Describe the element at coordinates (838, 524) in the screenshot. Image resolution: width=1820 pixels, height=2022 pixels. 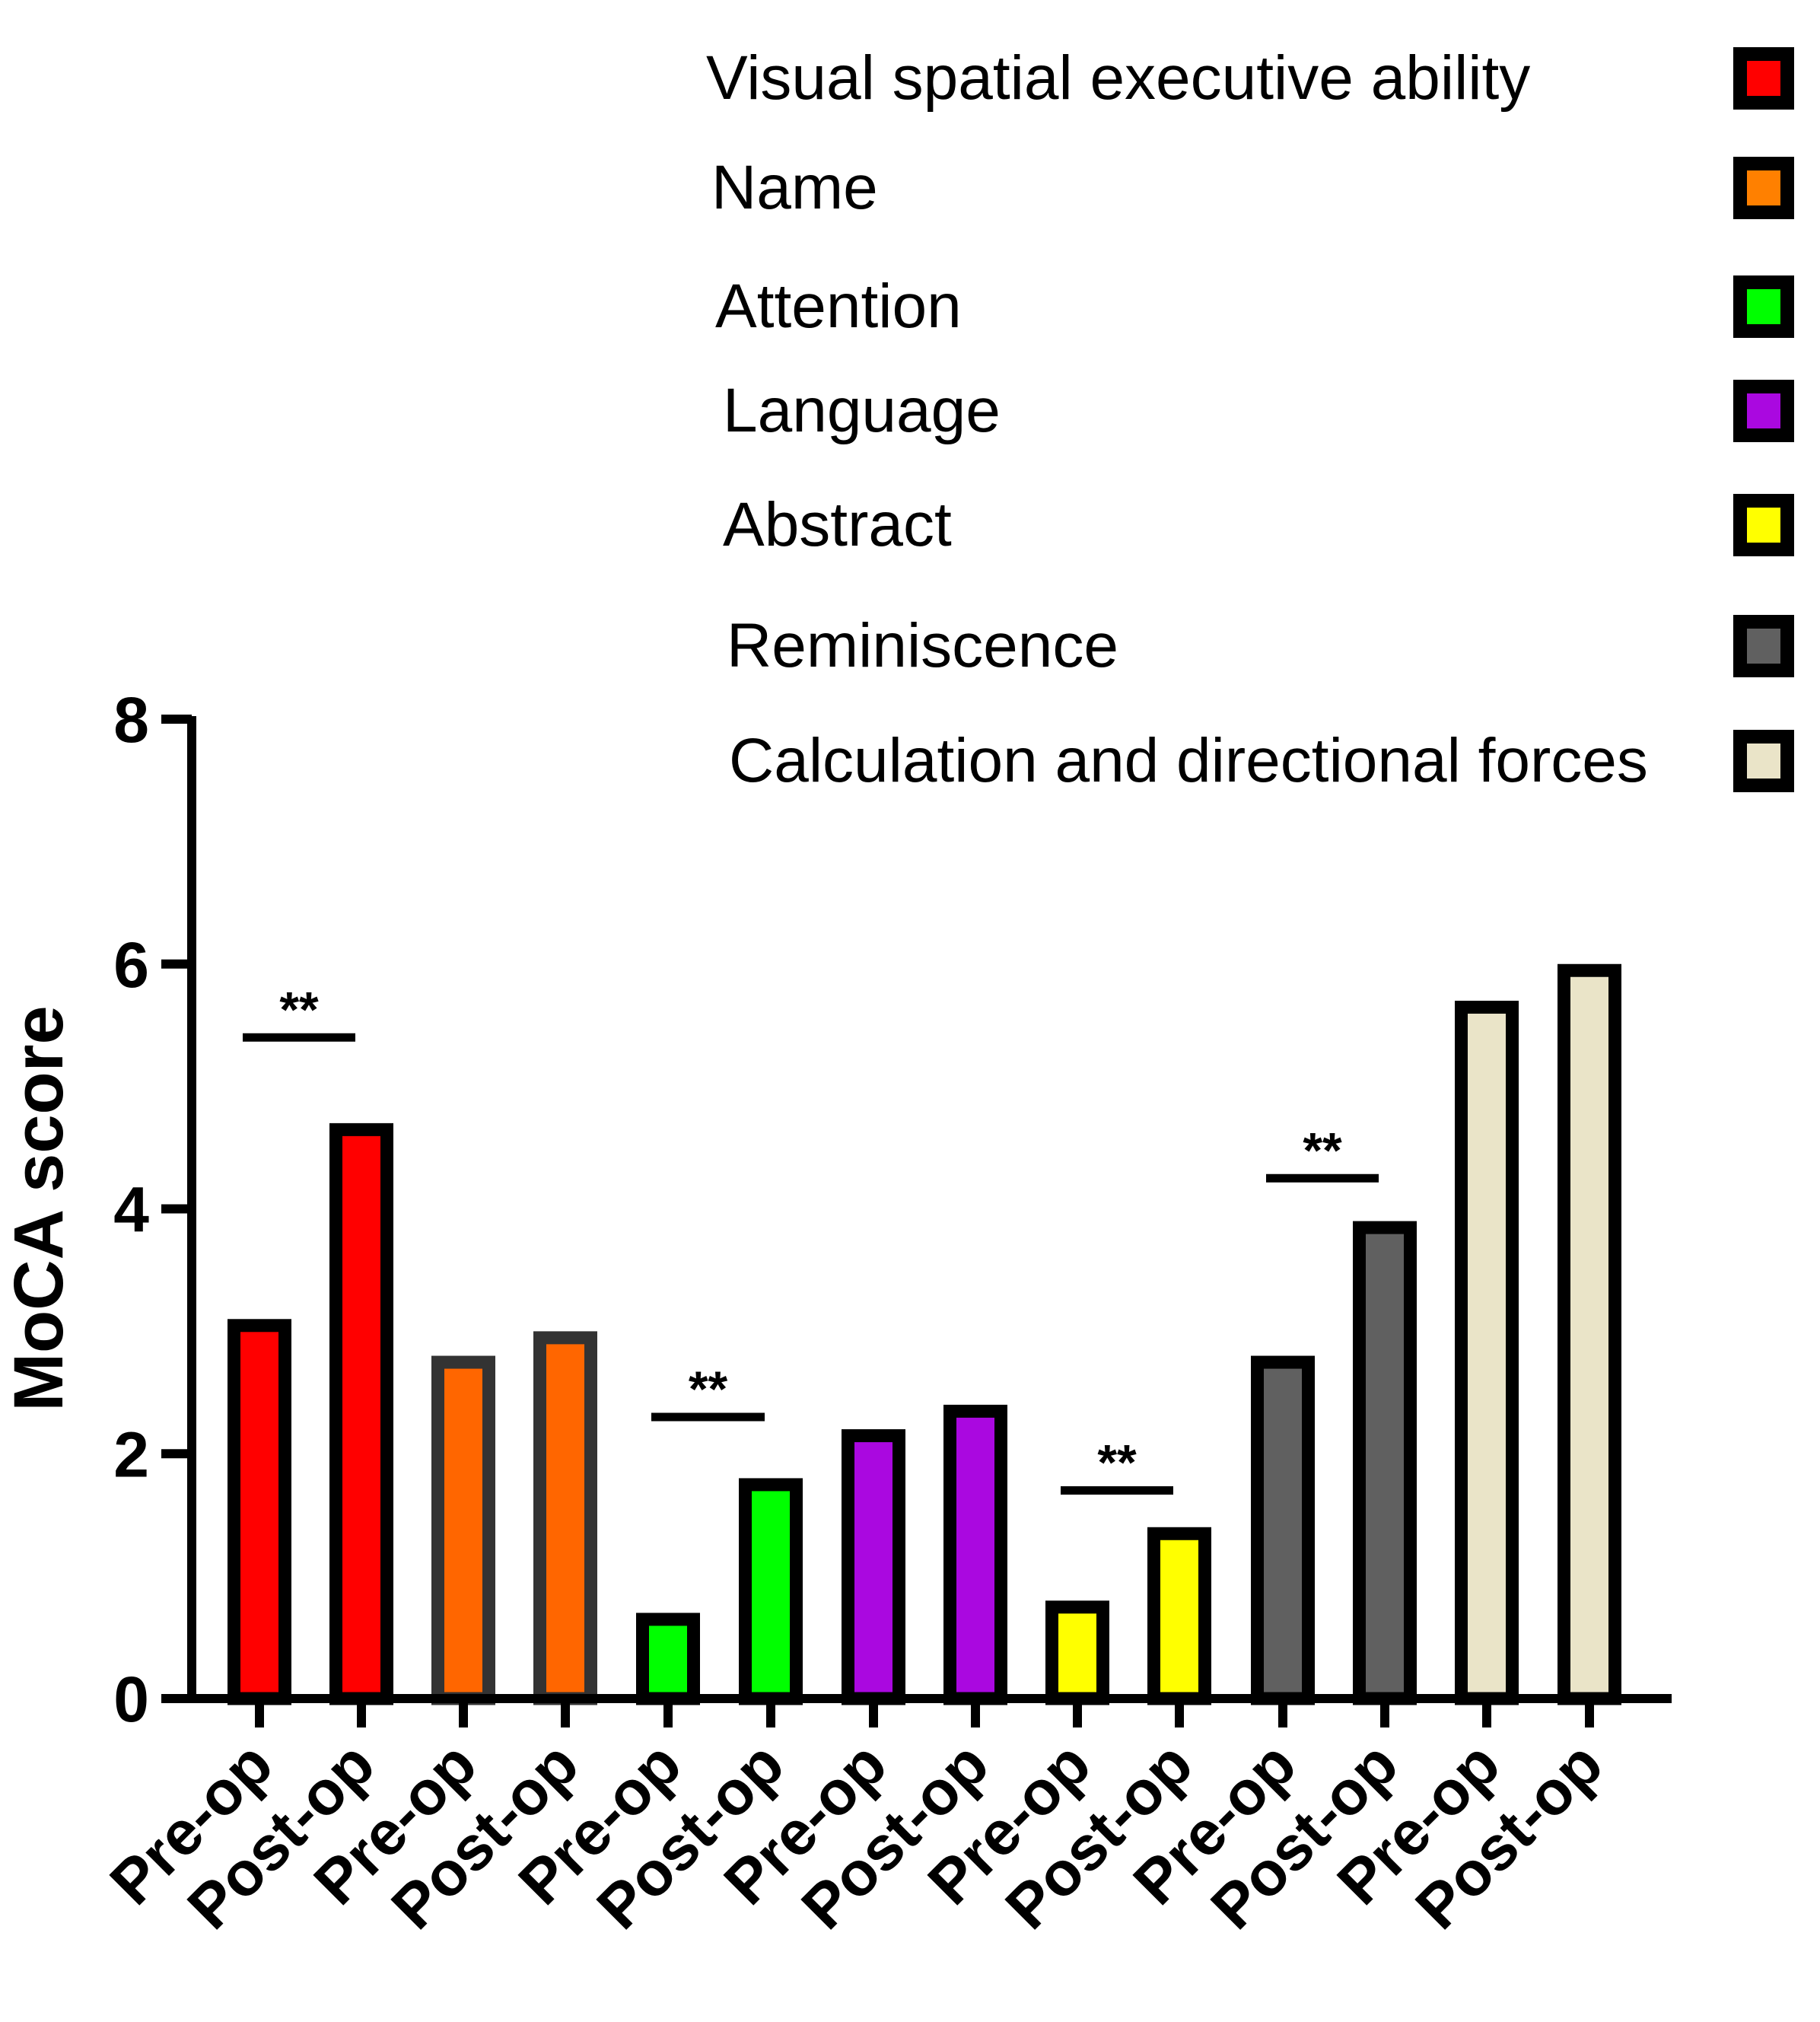
I see `legend-label: Abstract` at that location.